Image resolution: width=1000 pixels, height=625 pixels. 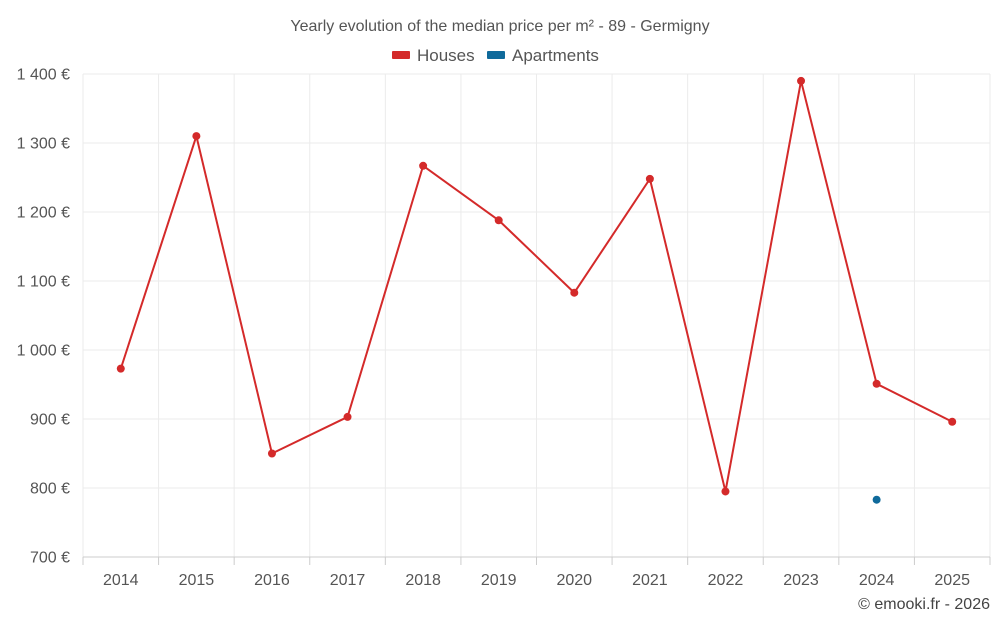 I want to click on legend-swatch-houses, so click(x=401, y=55).